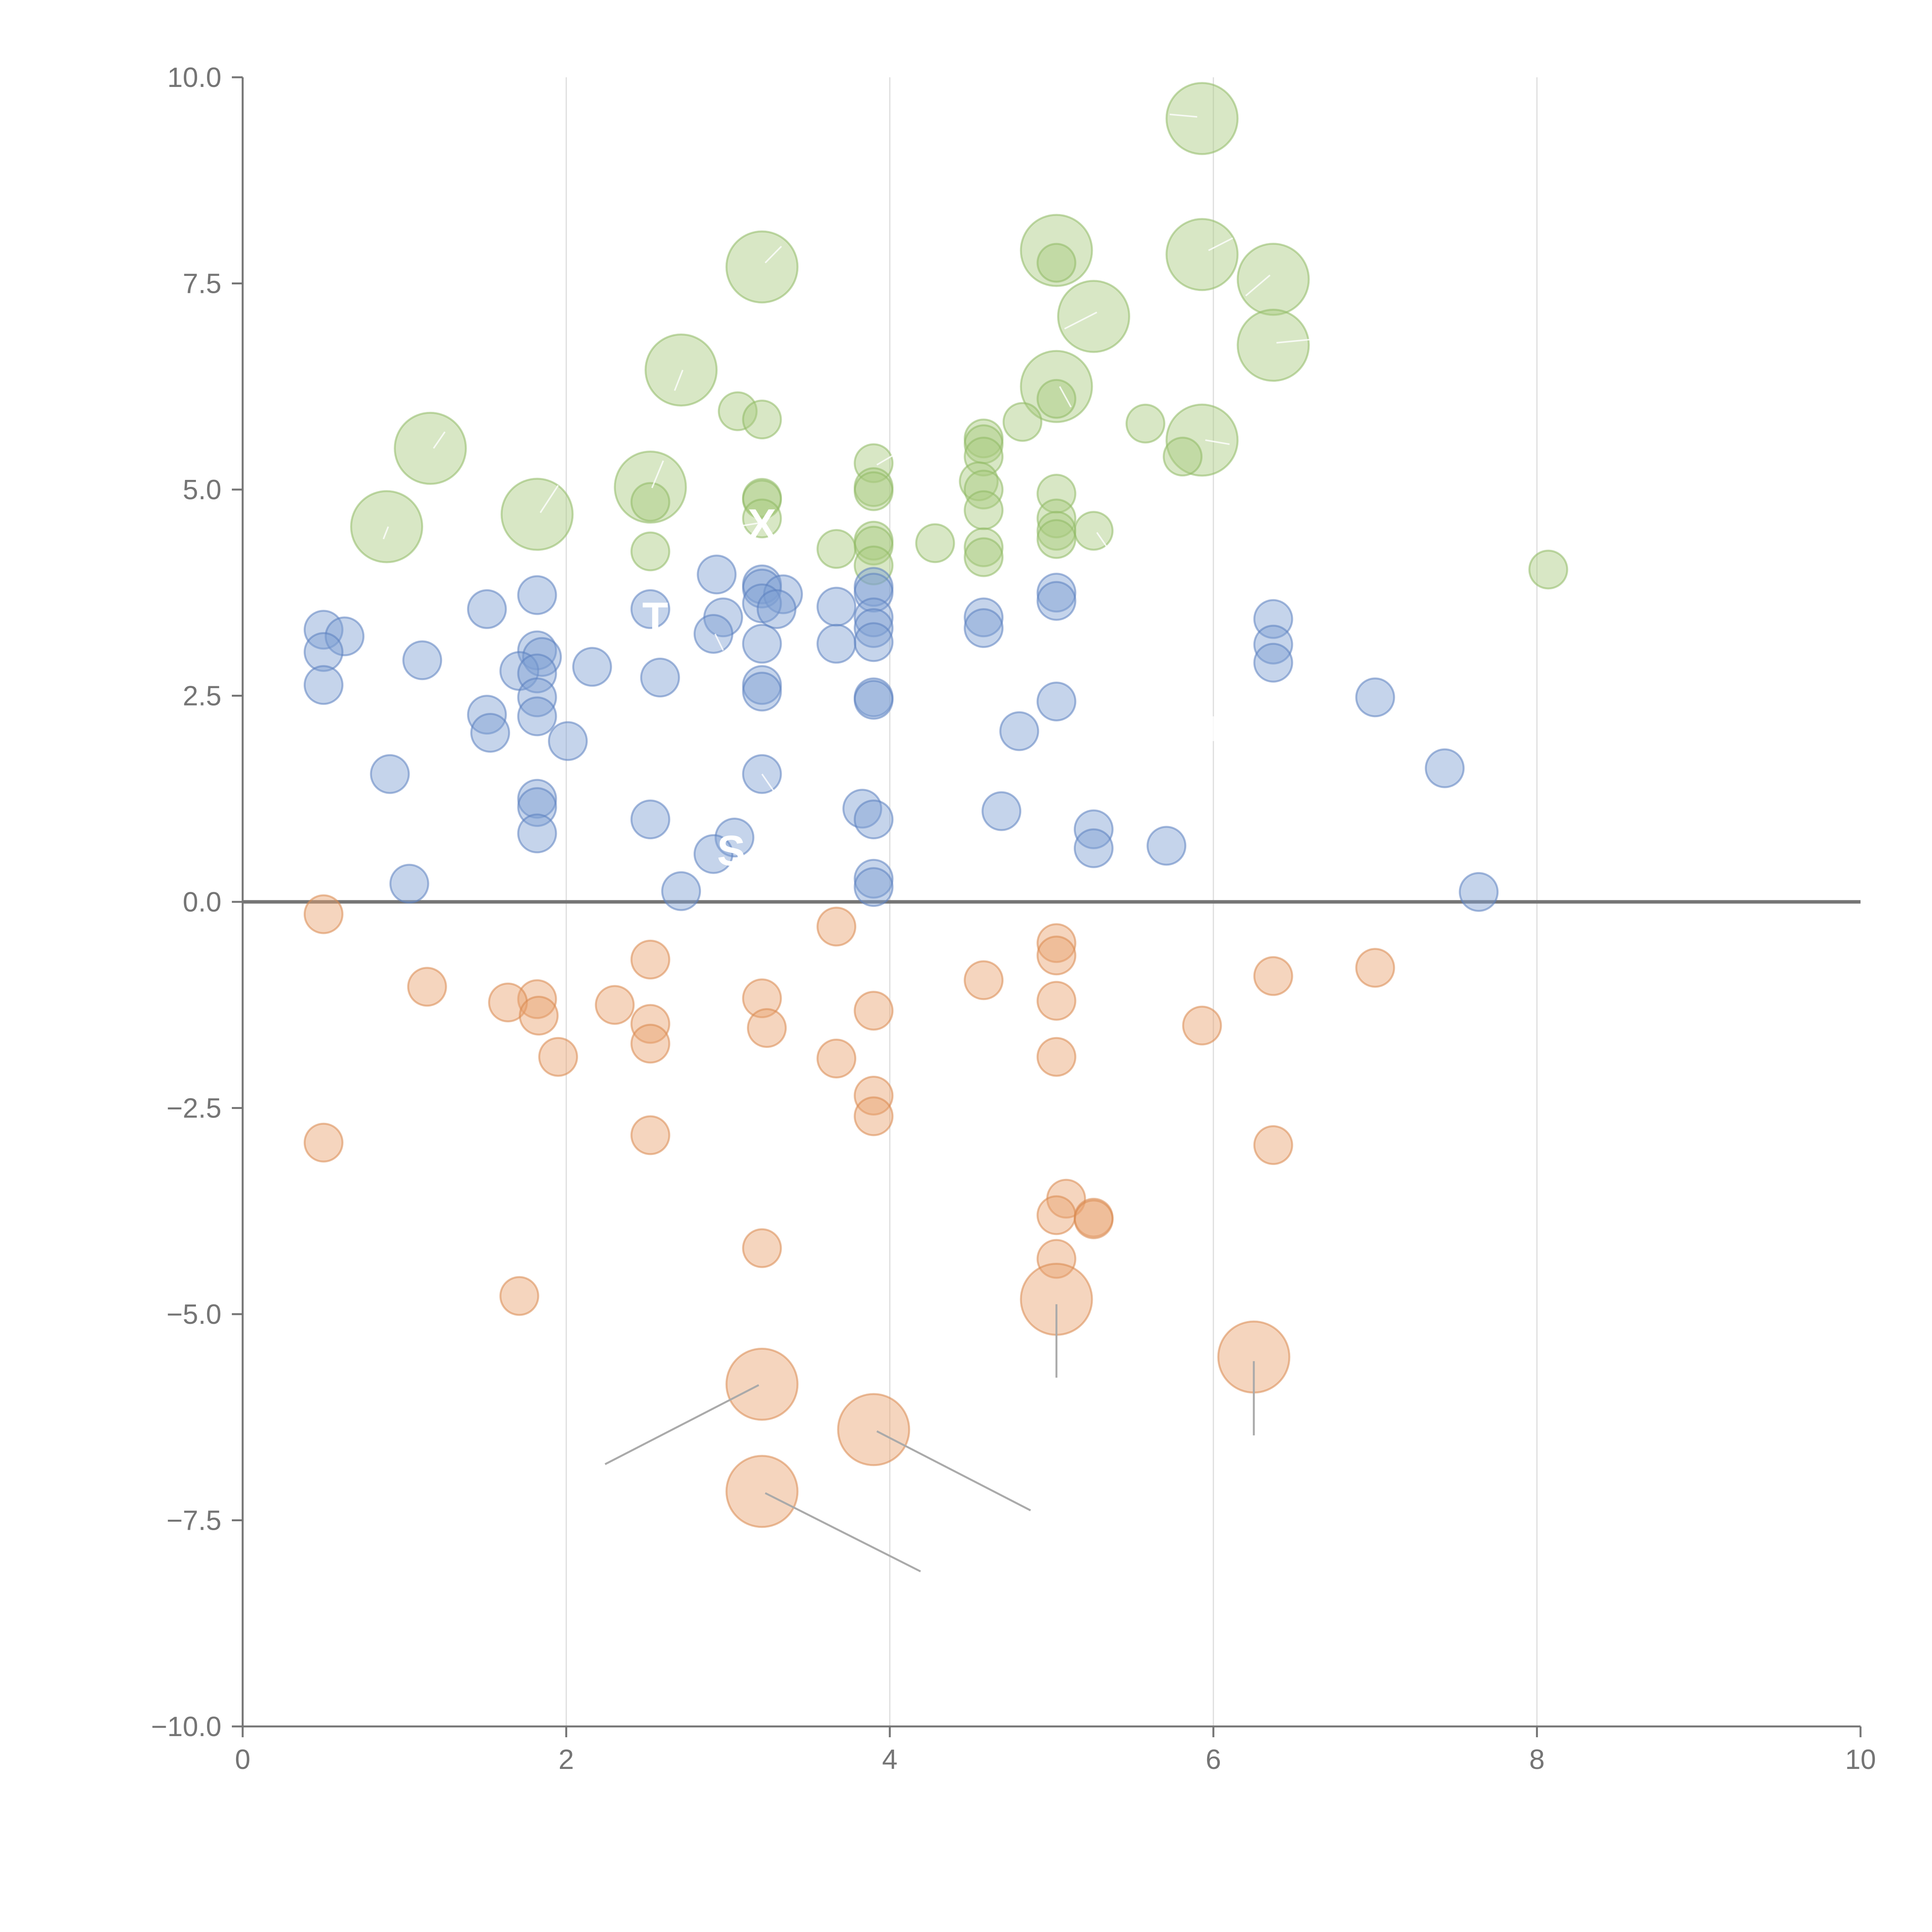 The image size is (1932, 1932). What do you see at coordinates (731, 851) in the screenshot?
I see `point-label: S` at bounding box center [731, 851].